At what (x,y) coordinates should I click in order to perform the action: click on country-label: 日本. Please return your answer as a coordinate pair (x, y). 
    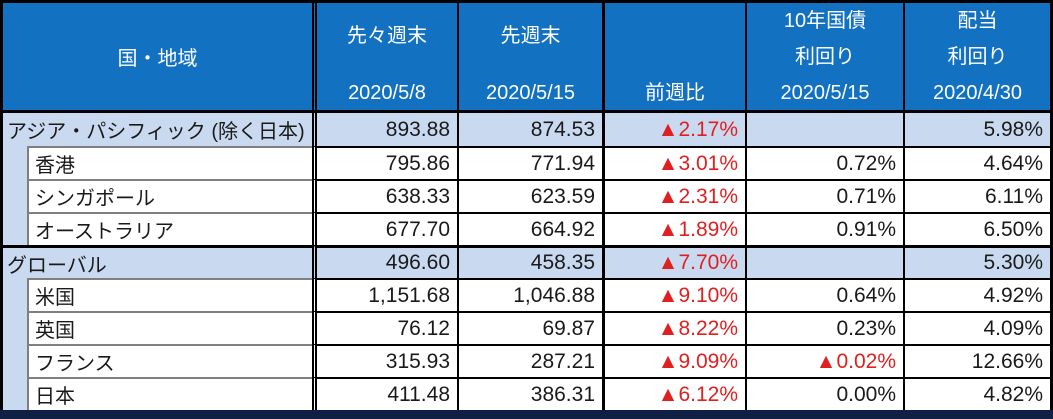
    Looking at the image, I should click on (169, 393).